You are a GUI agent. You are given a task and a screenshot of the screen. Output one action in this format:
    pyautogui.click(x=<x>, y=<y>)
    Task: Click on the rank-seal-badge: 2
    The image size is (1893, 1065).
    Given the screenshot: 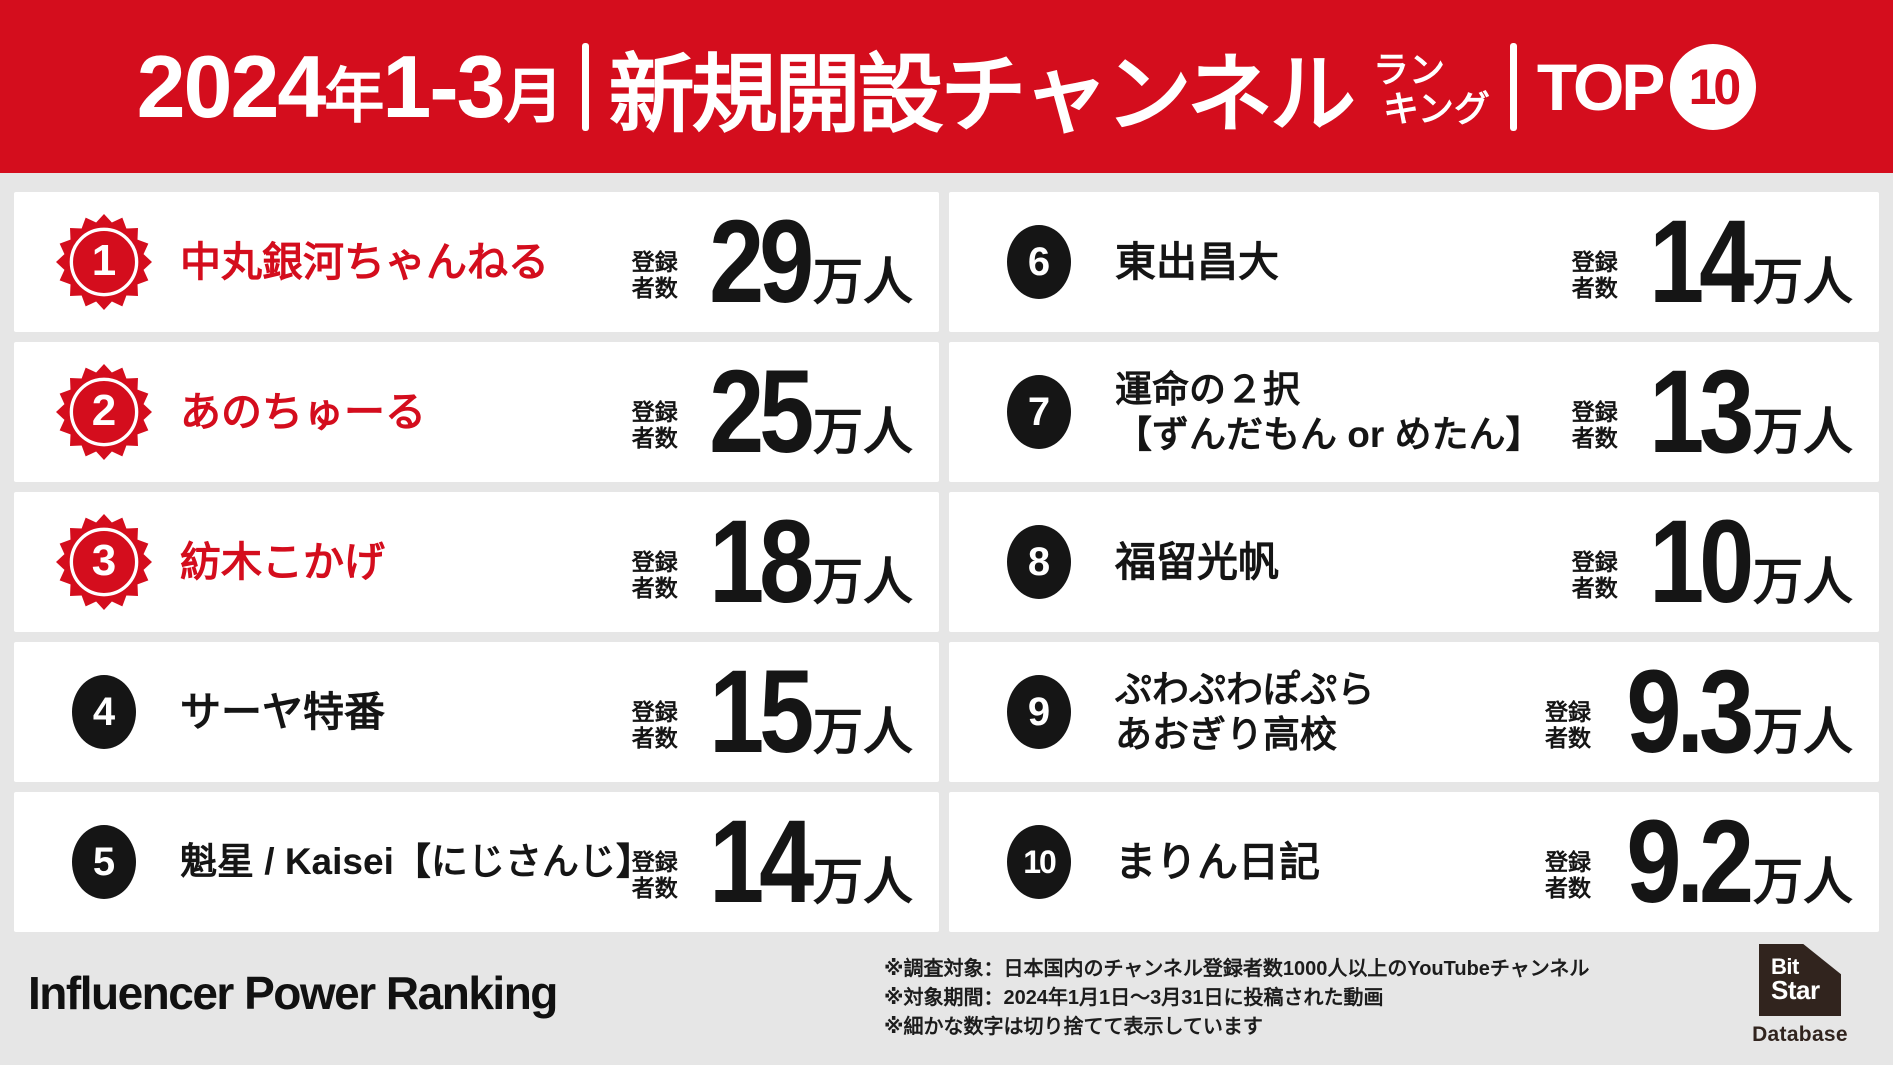 What is the action you would take?
    pyautogui.click(x=104, y=412)
    